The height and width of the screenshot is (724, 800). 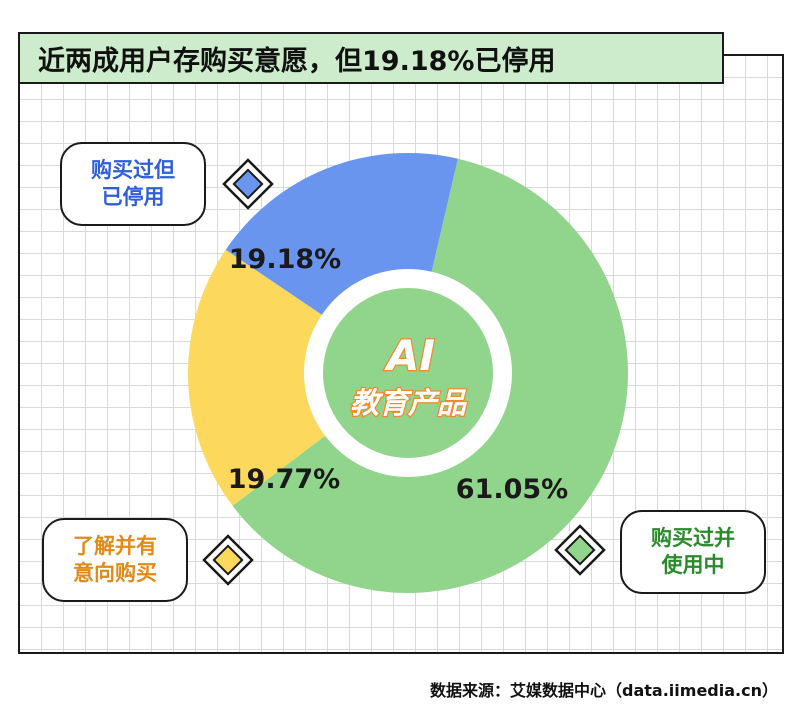 What do you see at coordinates (284, 479) in the screenshot?
I see `value-label: 19.77%` at bounding box center [284, 479].